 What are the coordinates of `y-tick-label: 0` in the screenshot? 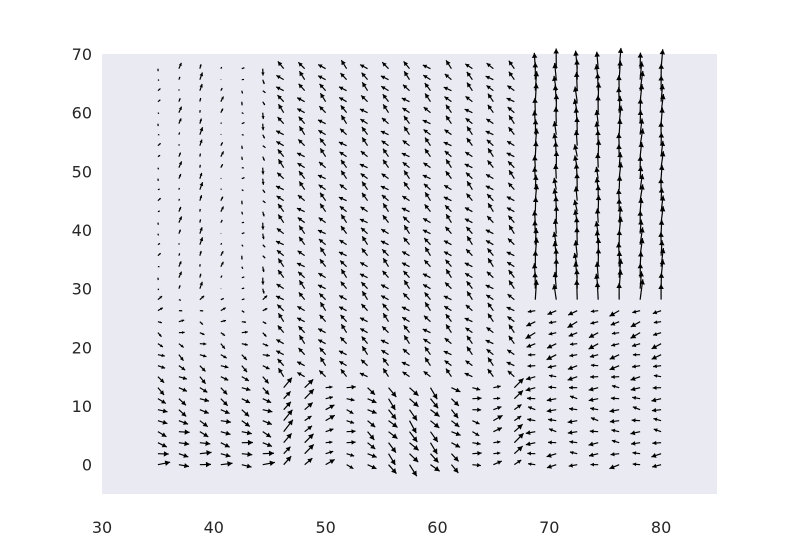 It's located at (87, 465).